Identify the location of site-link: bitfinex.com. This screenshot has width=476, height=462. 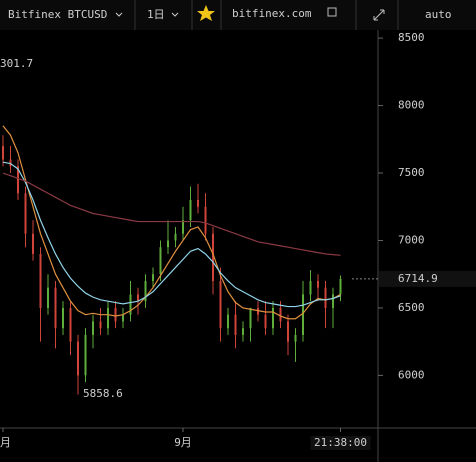
(272, 13).